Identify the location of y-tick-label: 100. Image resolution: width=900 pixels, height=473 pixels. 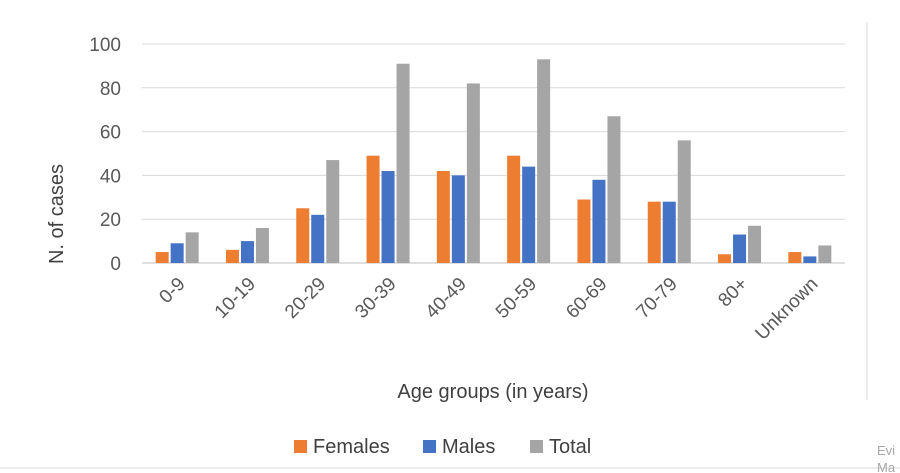
(105, 45).